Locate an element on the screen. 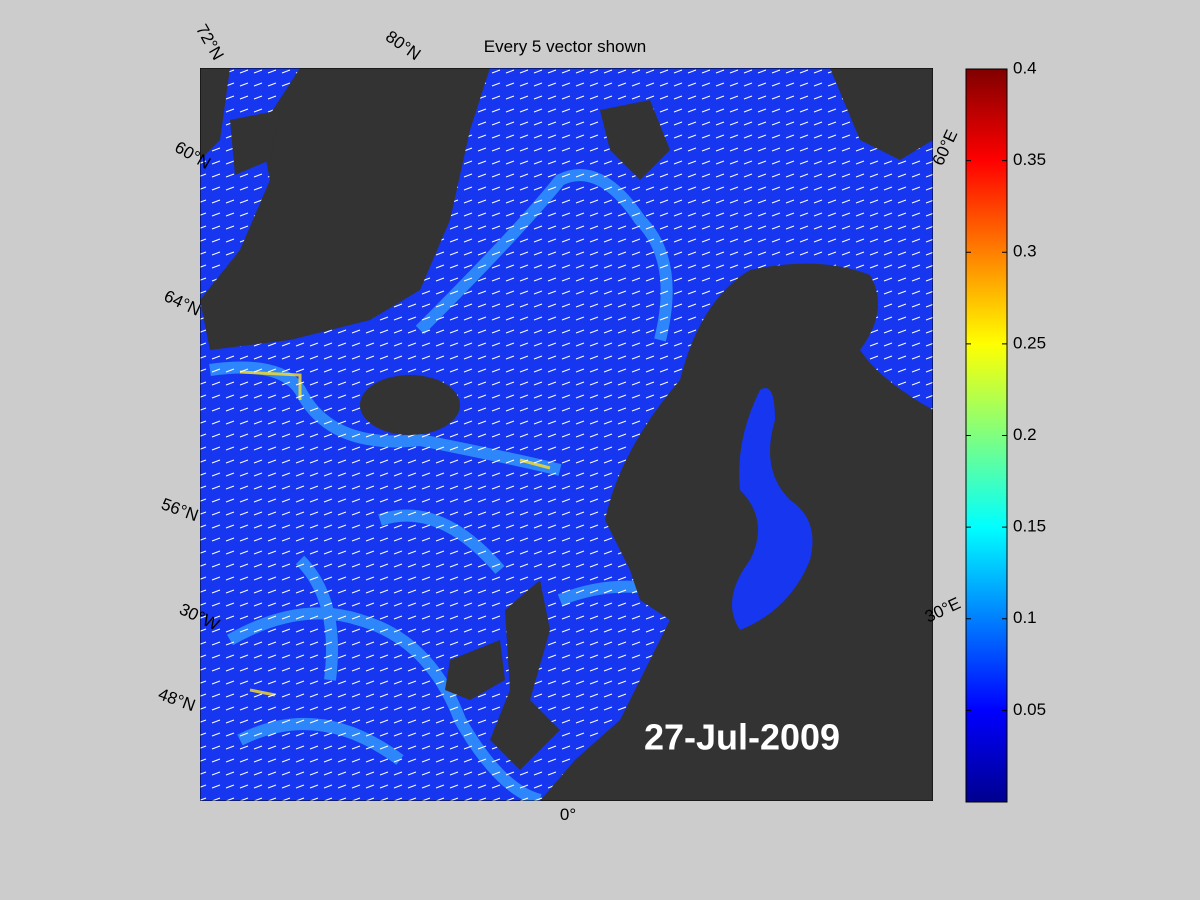  colorbar-tick-label: 0.4 is located at coordinates (1025, 67).